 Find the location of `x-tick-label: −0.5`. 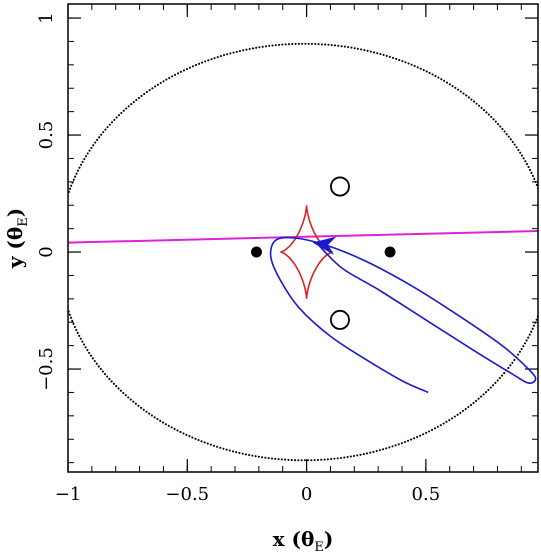

x-tick-label: −0.5 is located at coordinates (187, 494).